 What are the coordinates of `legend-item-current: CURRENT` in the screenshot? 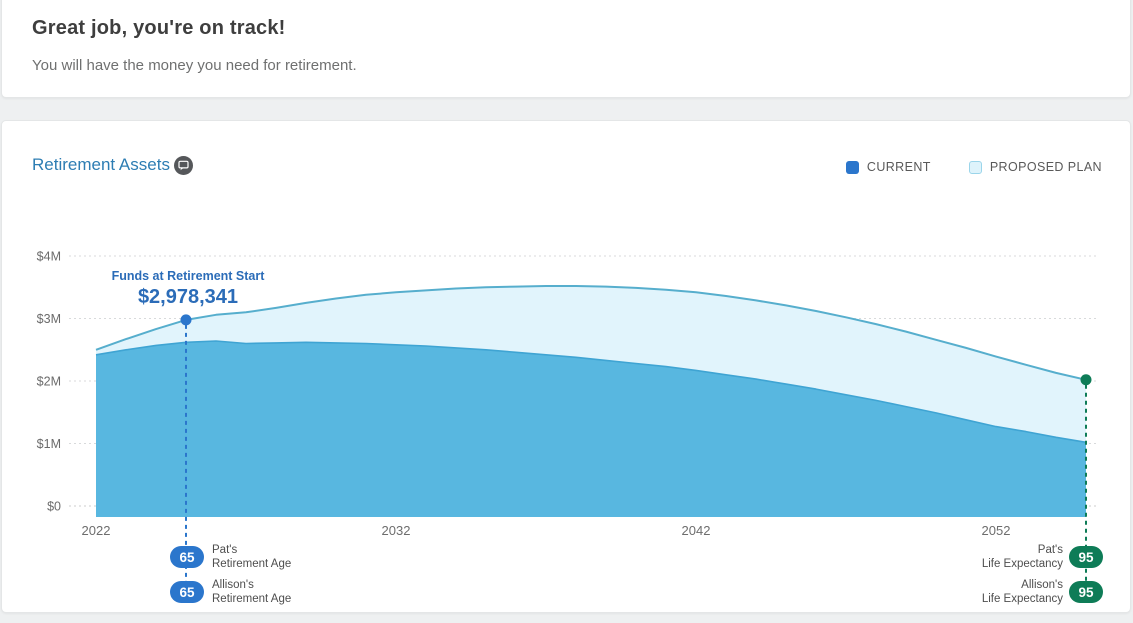 It's located at (888, 167).